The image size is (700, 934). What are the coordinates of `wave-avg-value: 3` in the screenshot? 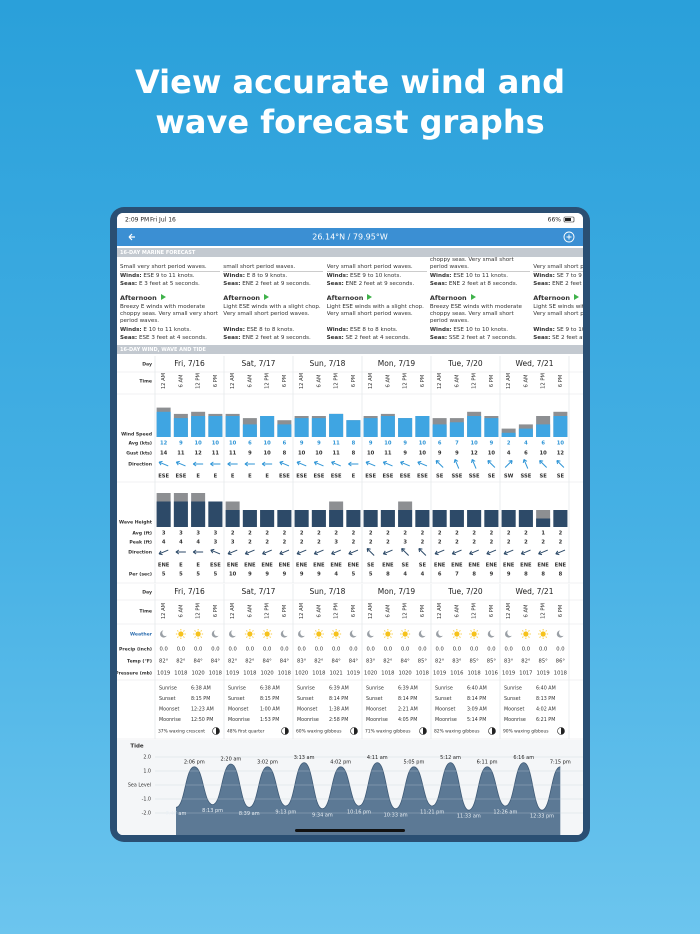 It's located at (198, 534).